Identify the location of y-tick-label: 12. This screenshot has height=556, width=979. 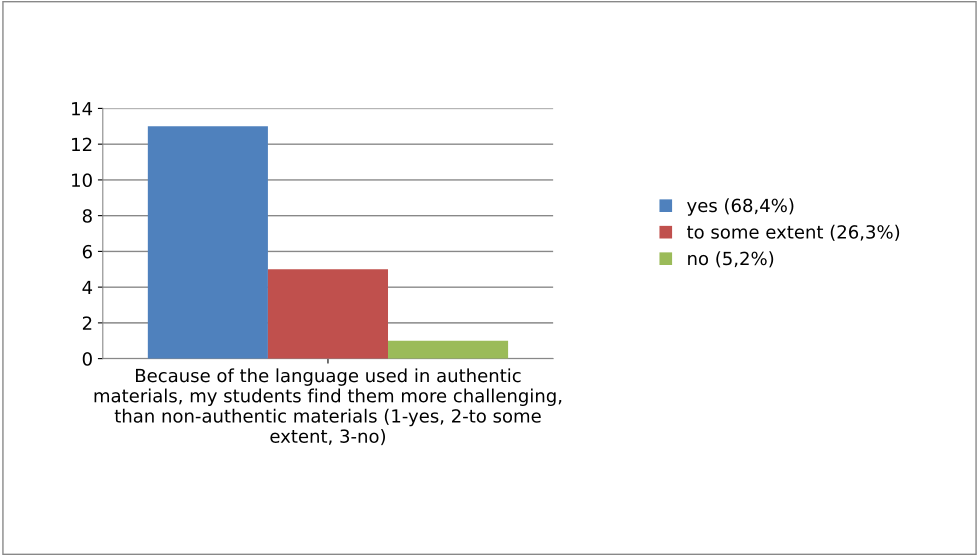
(82, 145).